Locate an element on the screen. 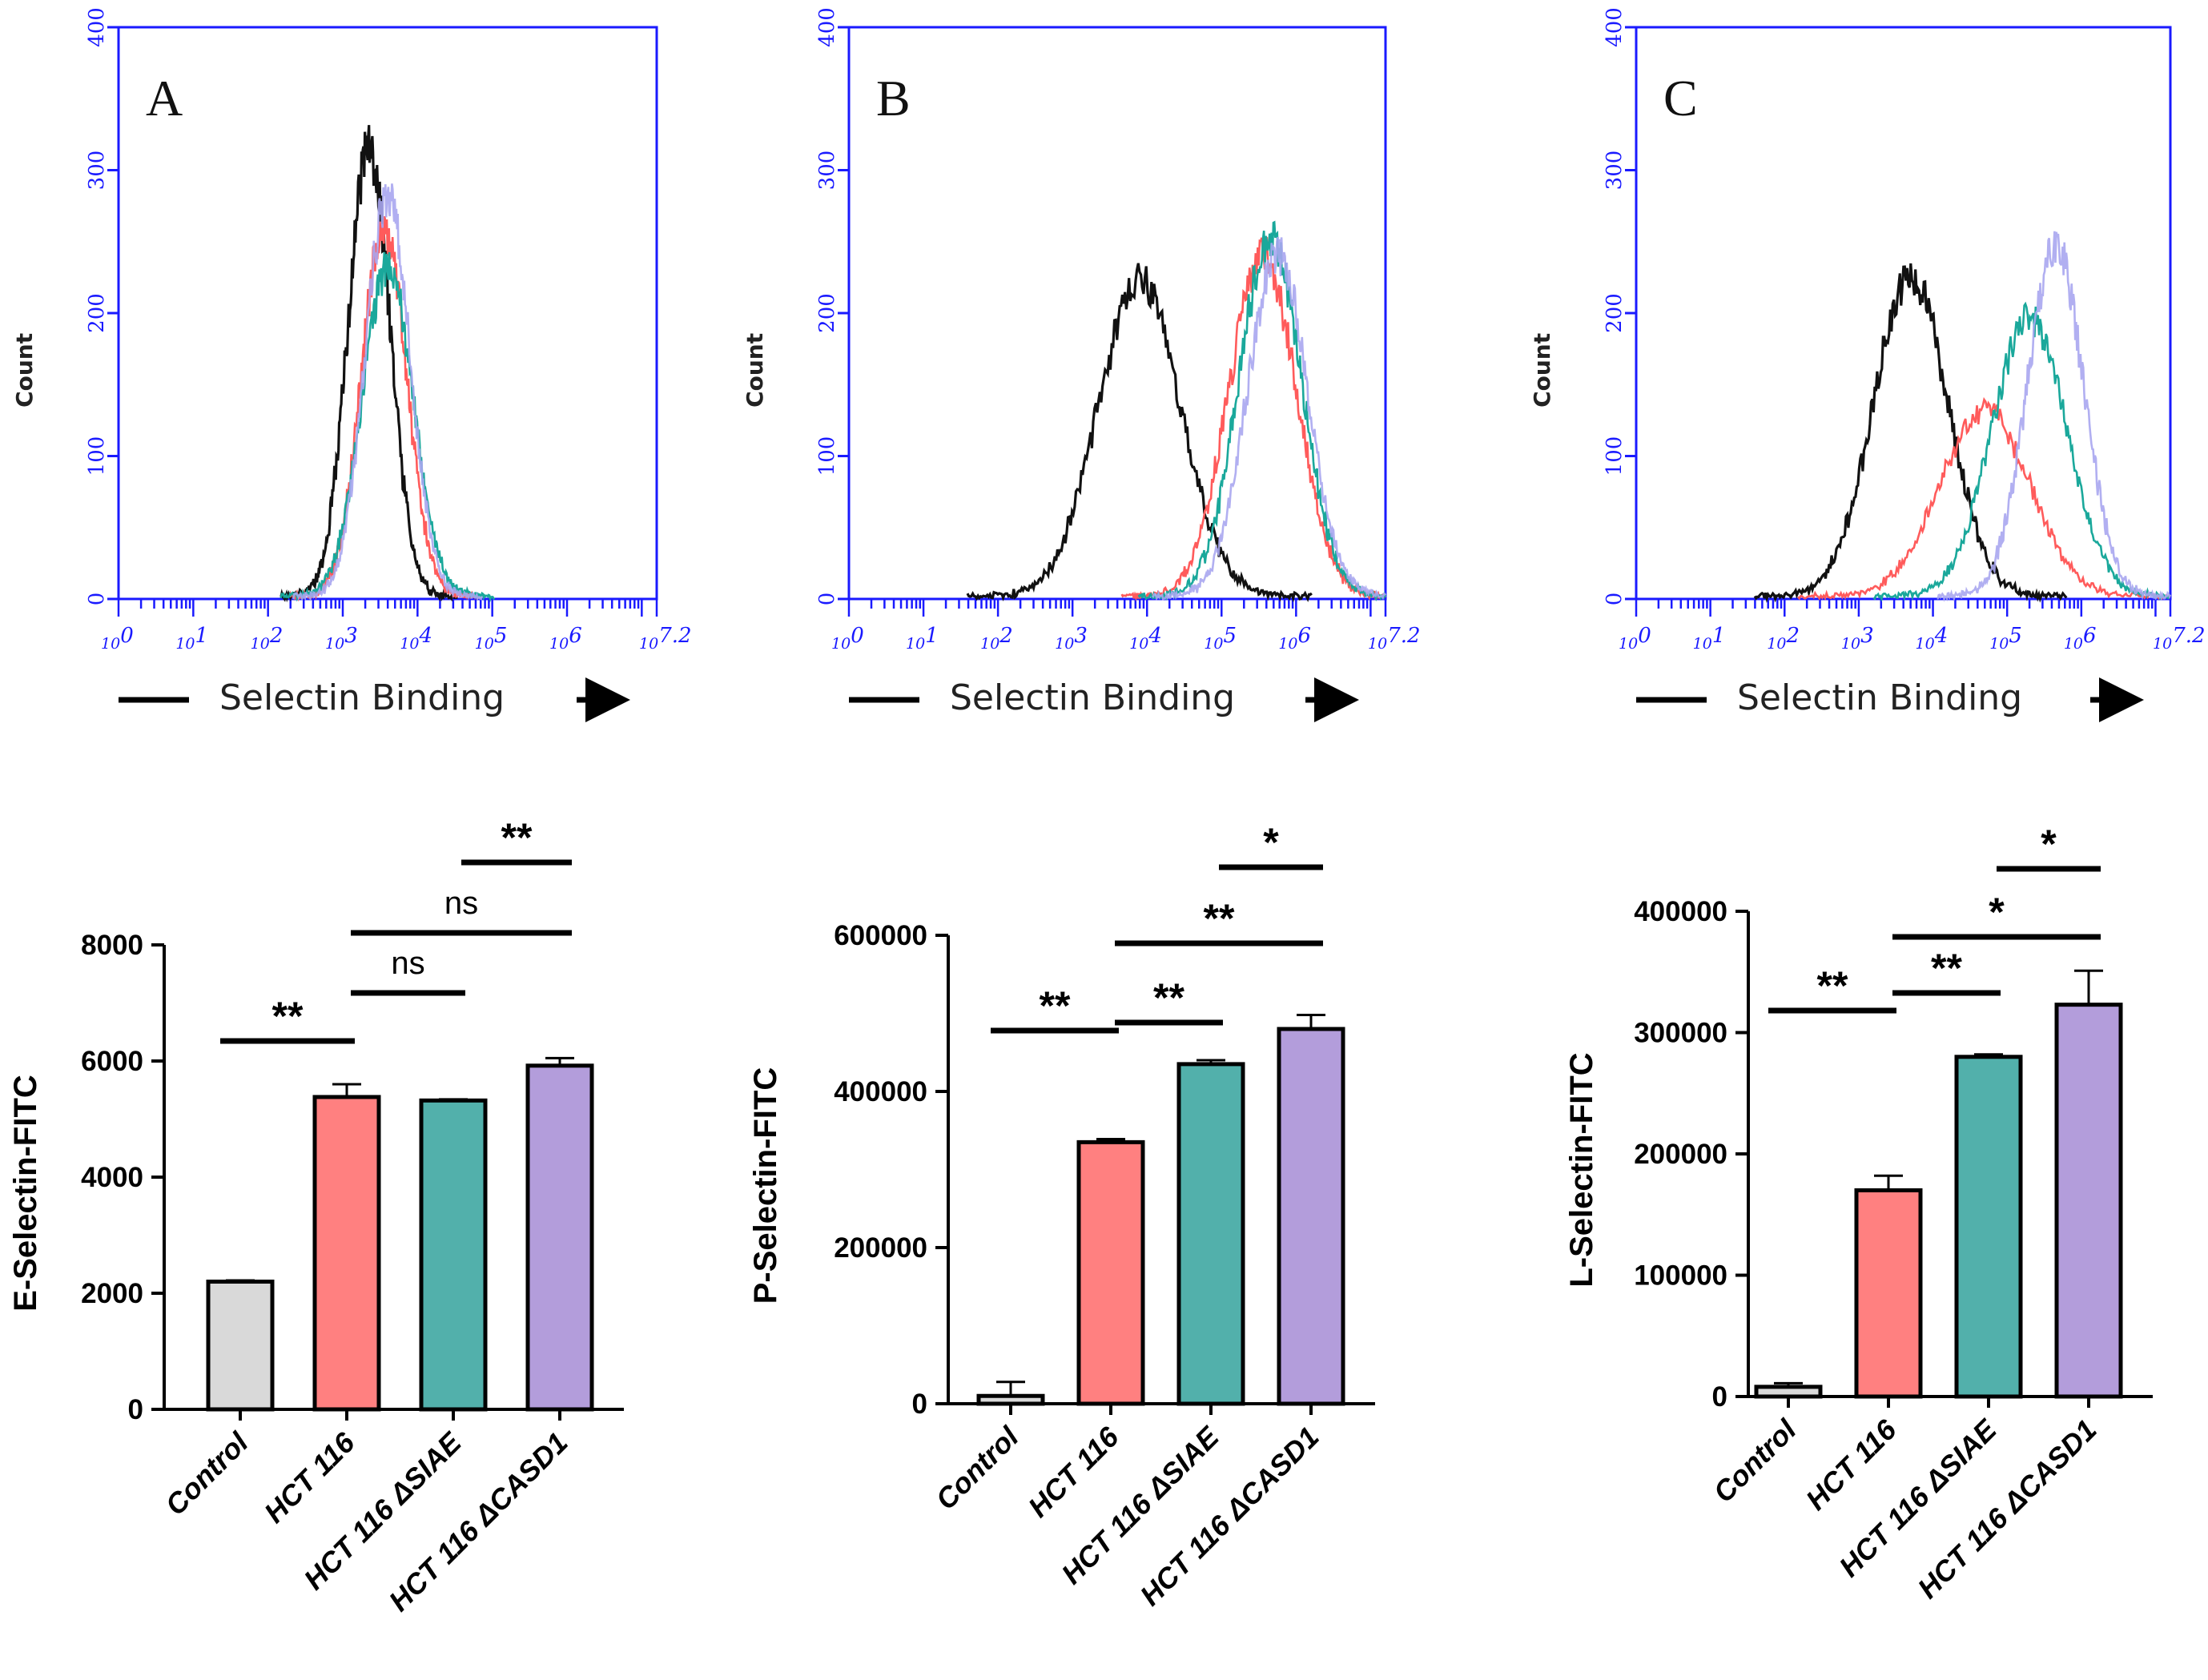  y-tick-label: 4000 is located at coordinates (112, 1177).